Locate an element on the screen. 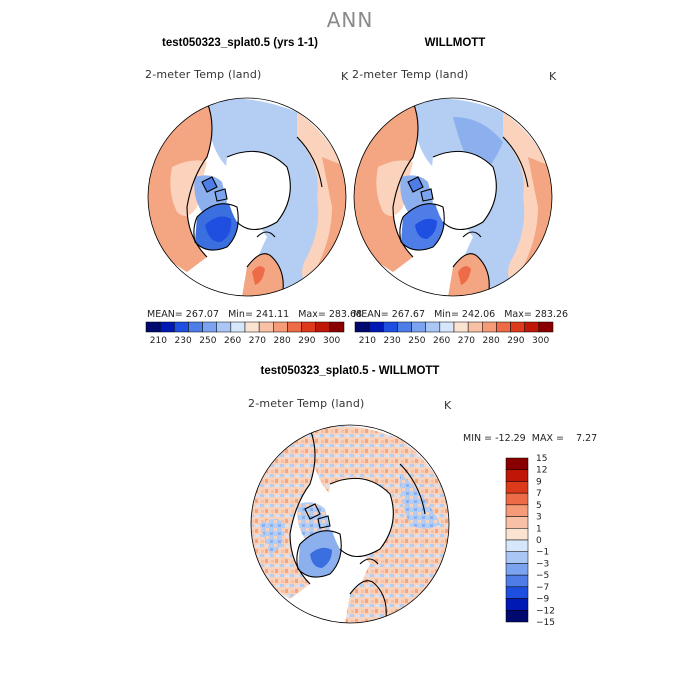 This screenshot has height=700, width=700. colorbar-tick-label: 15 is located at coordinates (541, 459).